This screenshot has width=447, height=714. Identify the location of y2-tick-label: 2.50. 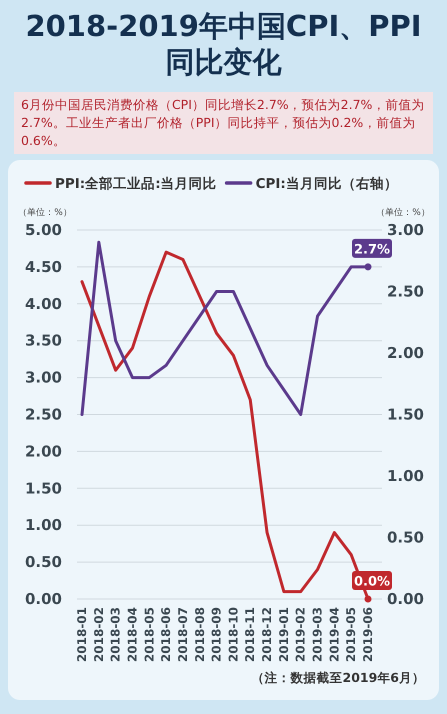
(405, 291).